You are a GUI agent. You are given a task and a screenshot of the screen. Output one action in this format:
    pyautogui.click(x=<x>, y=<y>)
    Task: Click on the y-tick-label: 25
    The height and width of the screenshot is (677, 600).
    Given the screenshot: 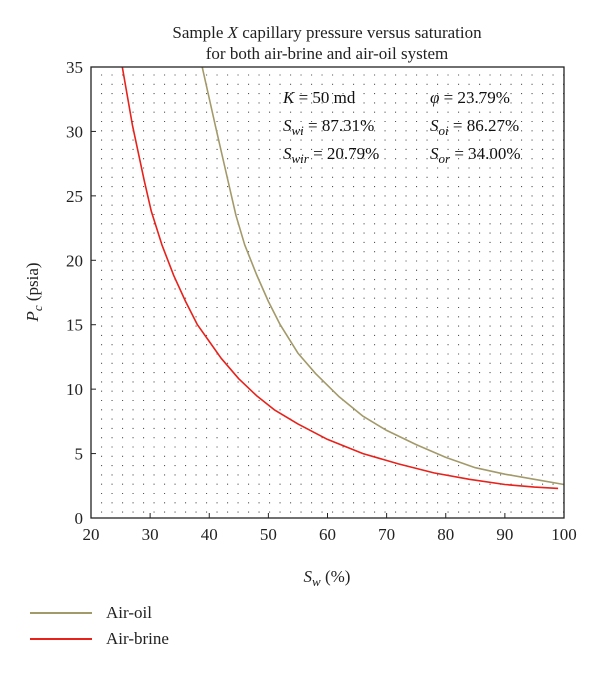 What is the action you would take?
    pyautogui.click(x=74, y=196)
    